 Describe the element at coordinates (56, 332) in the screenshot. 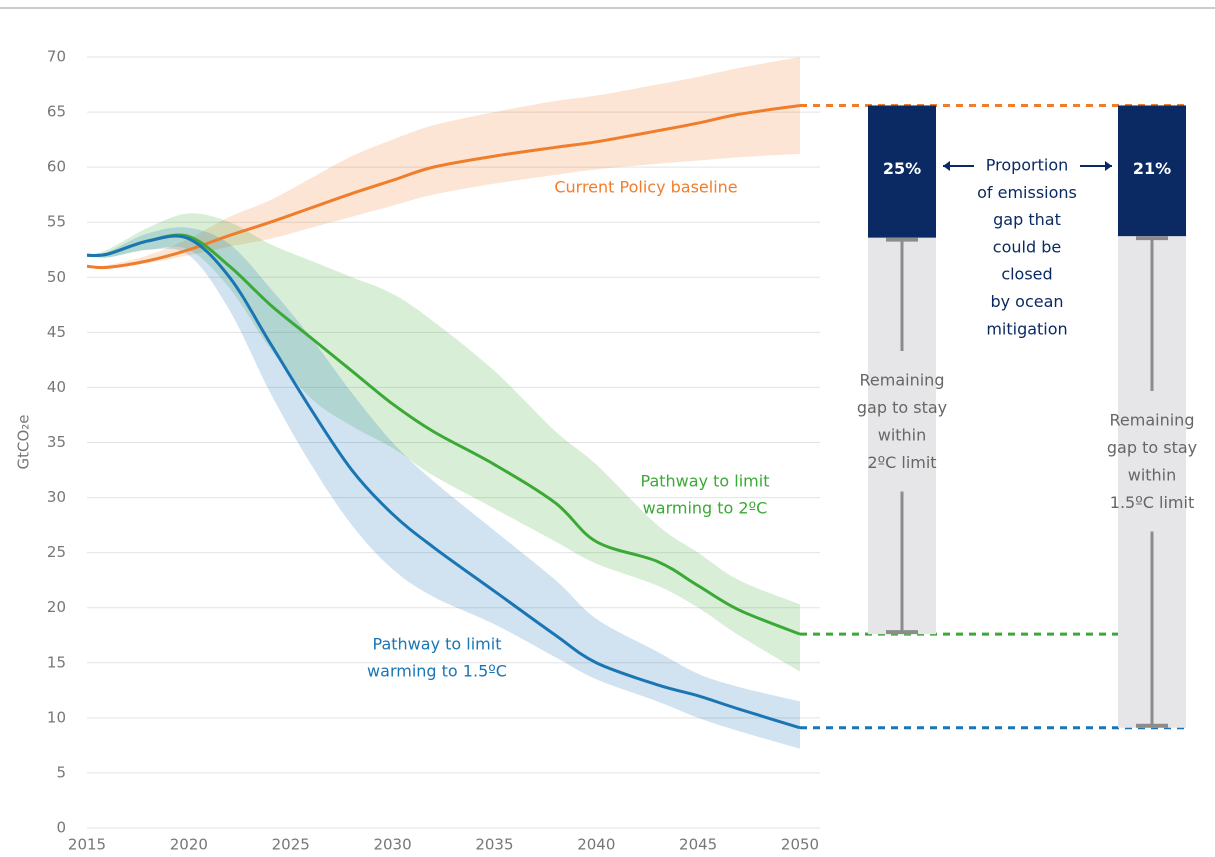

I see `y-tick-label: 45` at that location.